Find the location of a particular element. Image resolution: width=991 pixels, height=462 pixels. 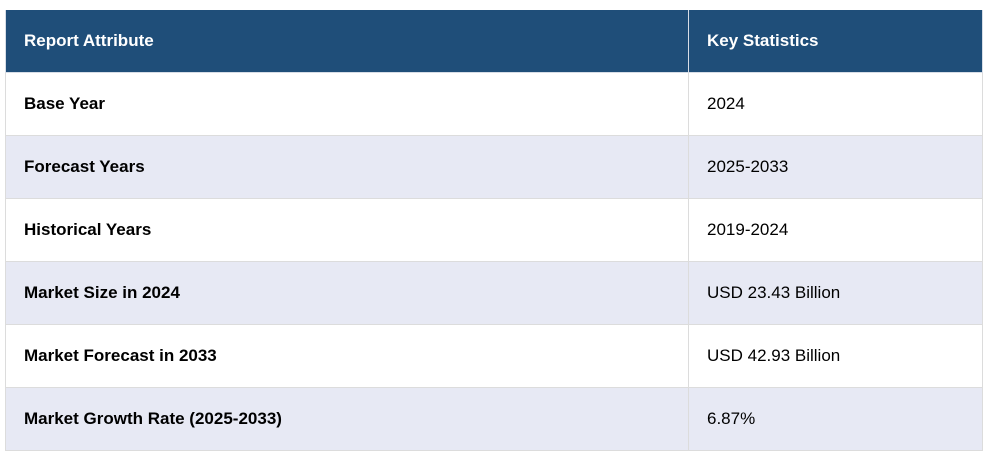

attribute-cell: Base Year is located at coordinates (347, 104).